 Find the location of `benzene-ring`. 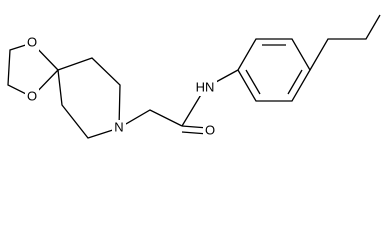

benzene-ring is located at coordinates (274, 70).